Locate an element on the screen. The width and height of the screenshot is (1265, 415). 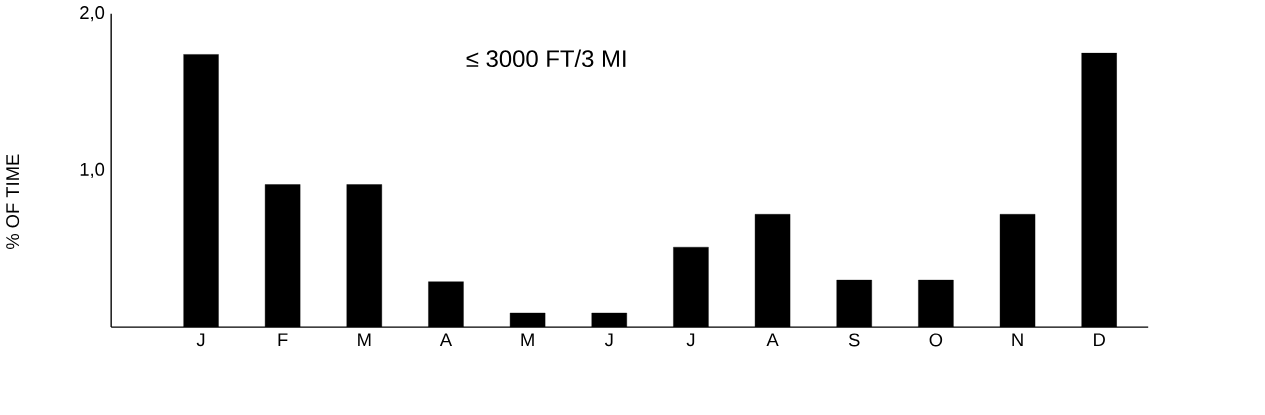
x-tick-label: O is located at coordinates (936, 340).